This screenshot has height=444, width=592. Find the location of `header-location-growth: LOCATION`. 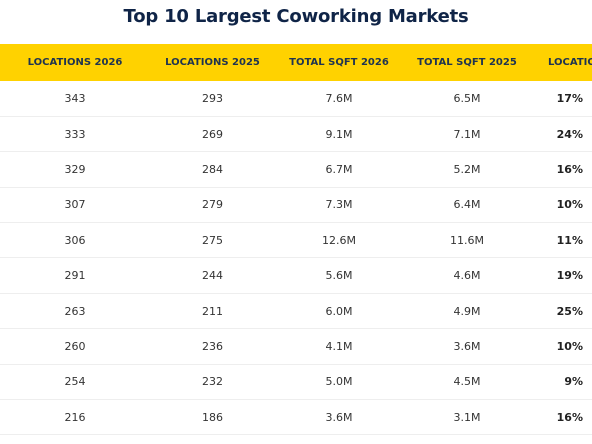

header-location-growth: LOCATION is located at coordinates (570, 62).